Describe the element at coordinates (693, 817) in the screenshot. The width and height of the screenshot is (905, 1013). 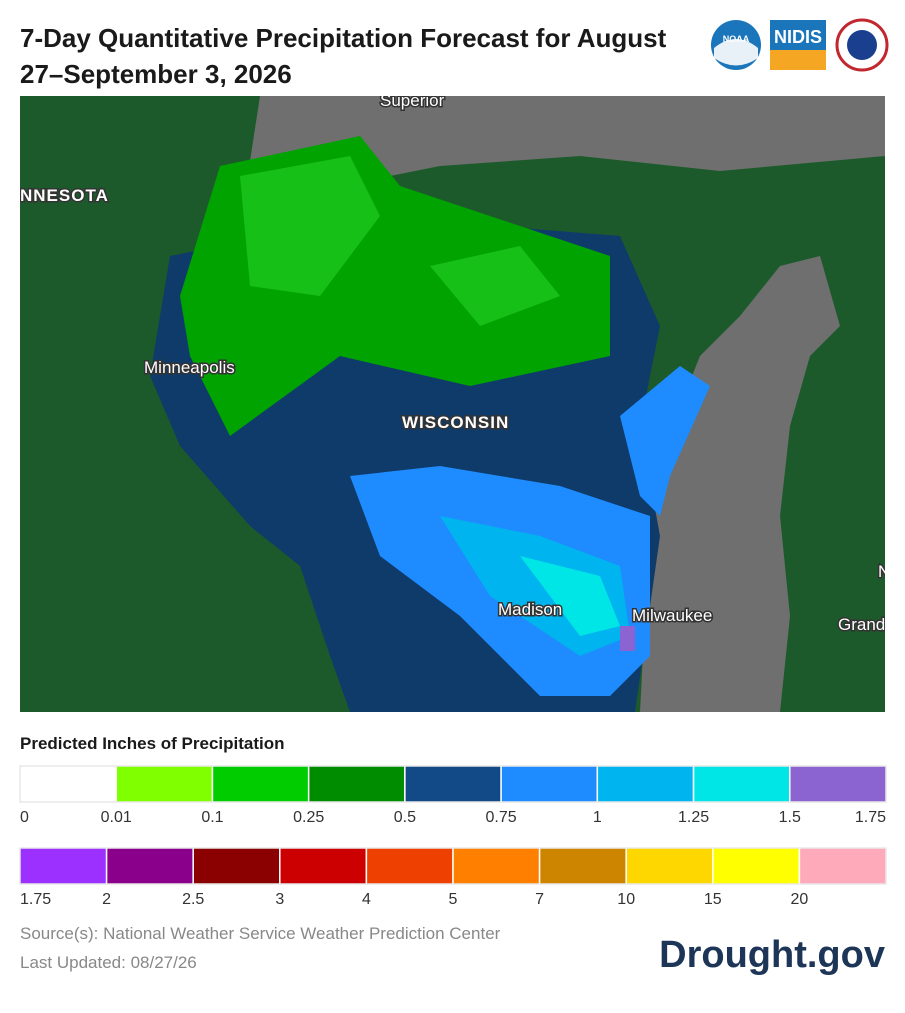
I see `legend-tick-label: 1.25` at that location.